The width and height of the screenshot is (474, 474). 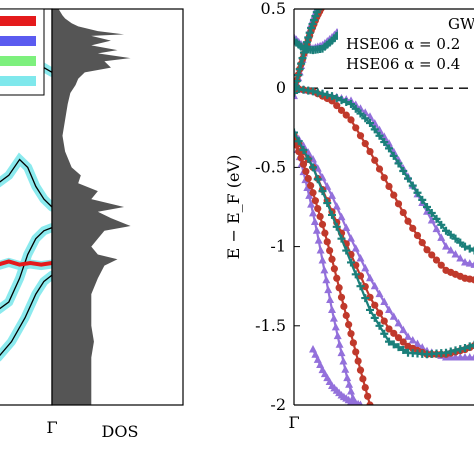 What do you see at coordinates (270, 166) in the screenshot?
I see `y-tick-label: -0.5` at bounding box center [270, 166].